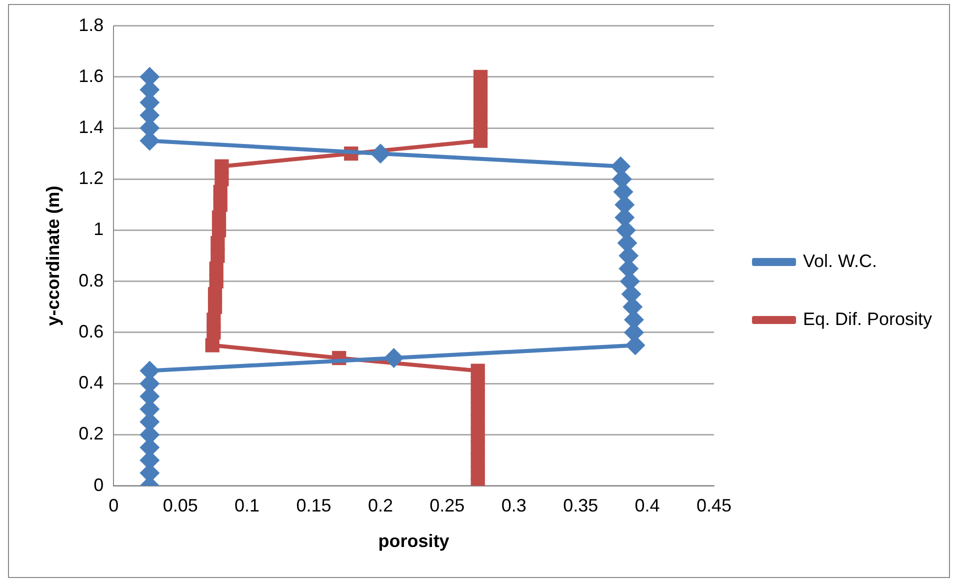  I want to click on x-tick-label: 0.15, so click(314, 506).